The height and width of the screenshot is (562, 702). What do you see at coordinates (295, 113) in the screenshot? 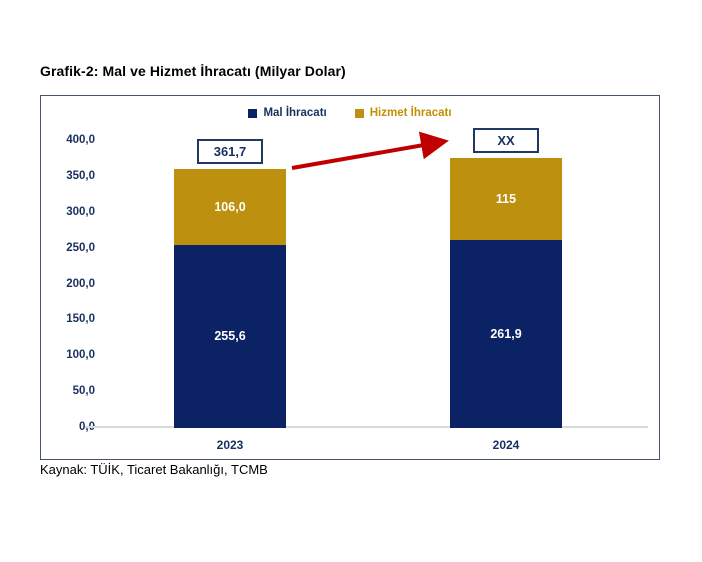
I see `legend-label-mal: Mal İhracatı` at bounding box center [295, 113].